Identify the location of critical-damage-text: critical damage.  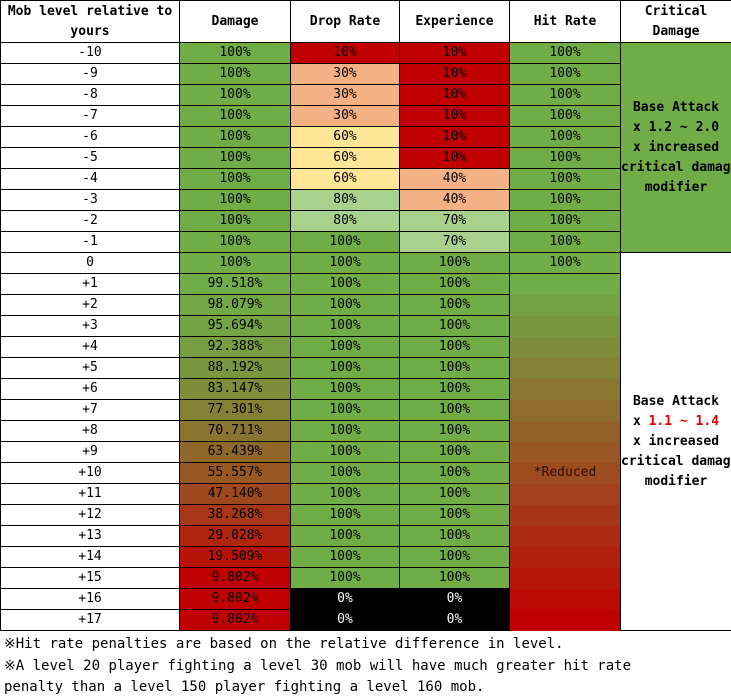
(676, 167).